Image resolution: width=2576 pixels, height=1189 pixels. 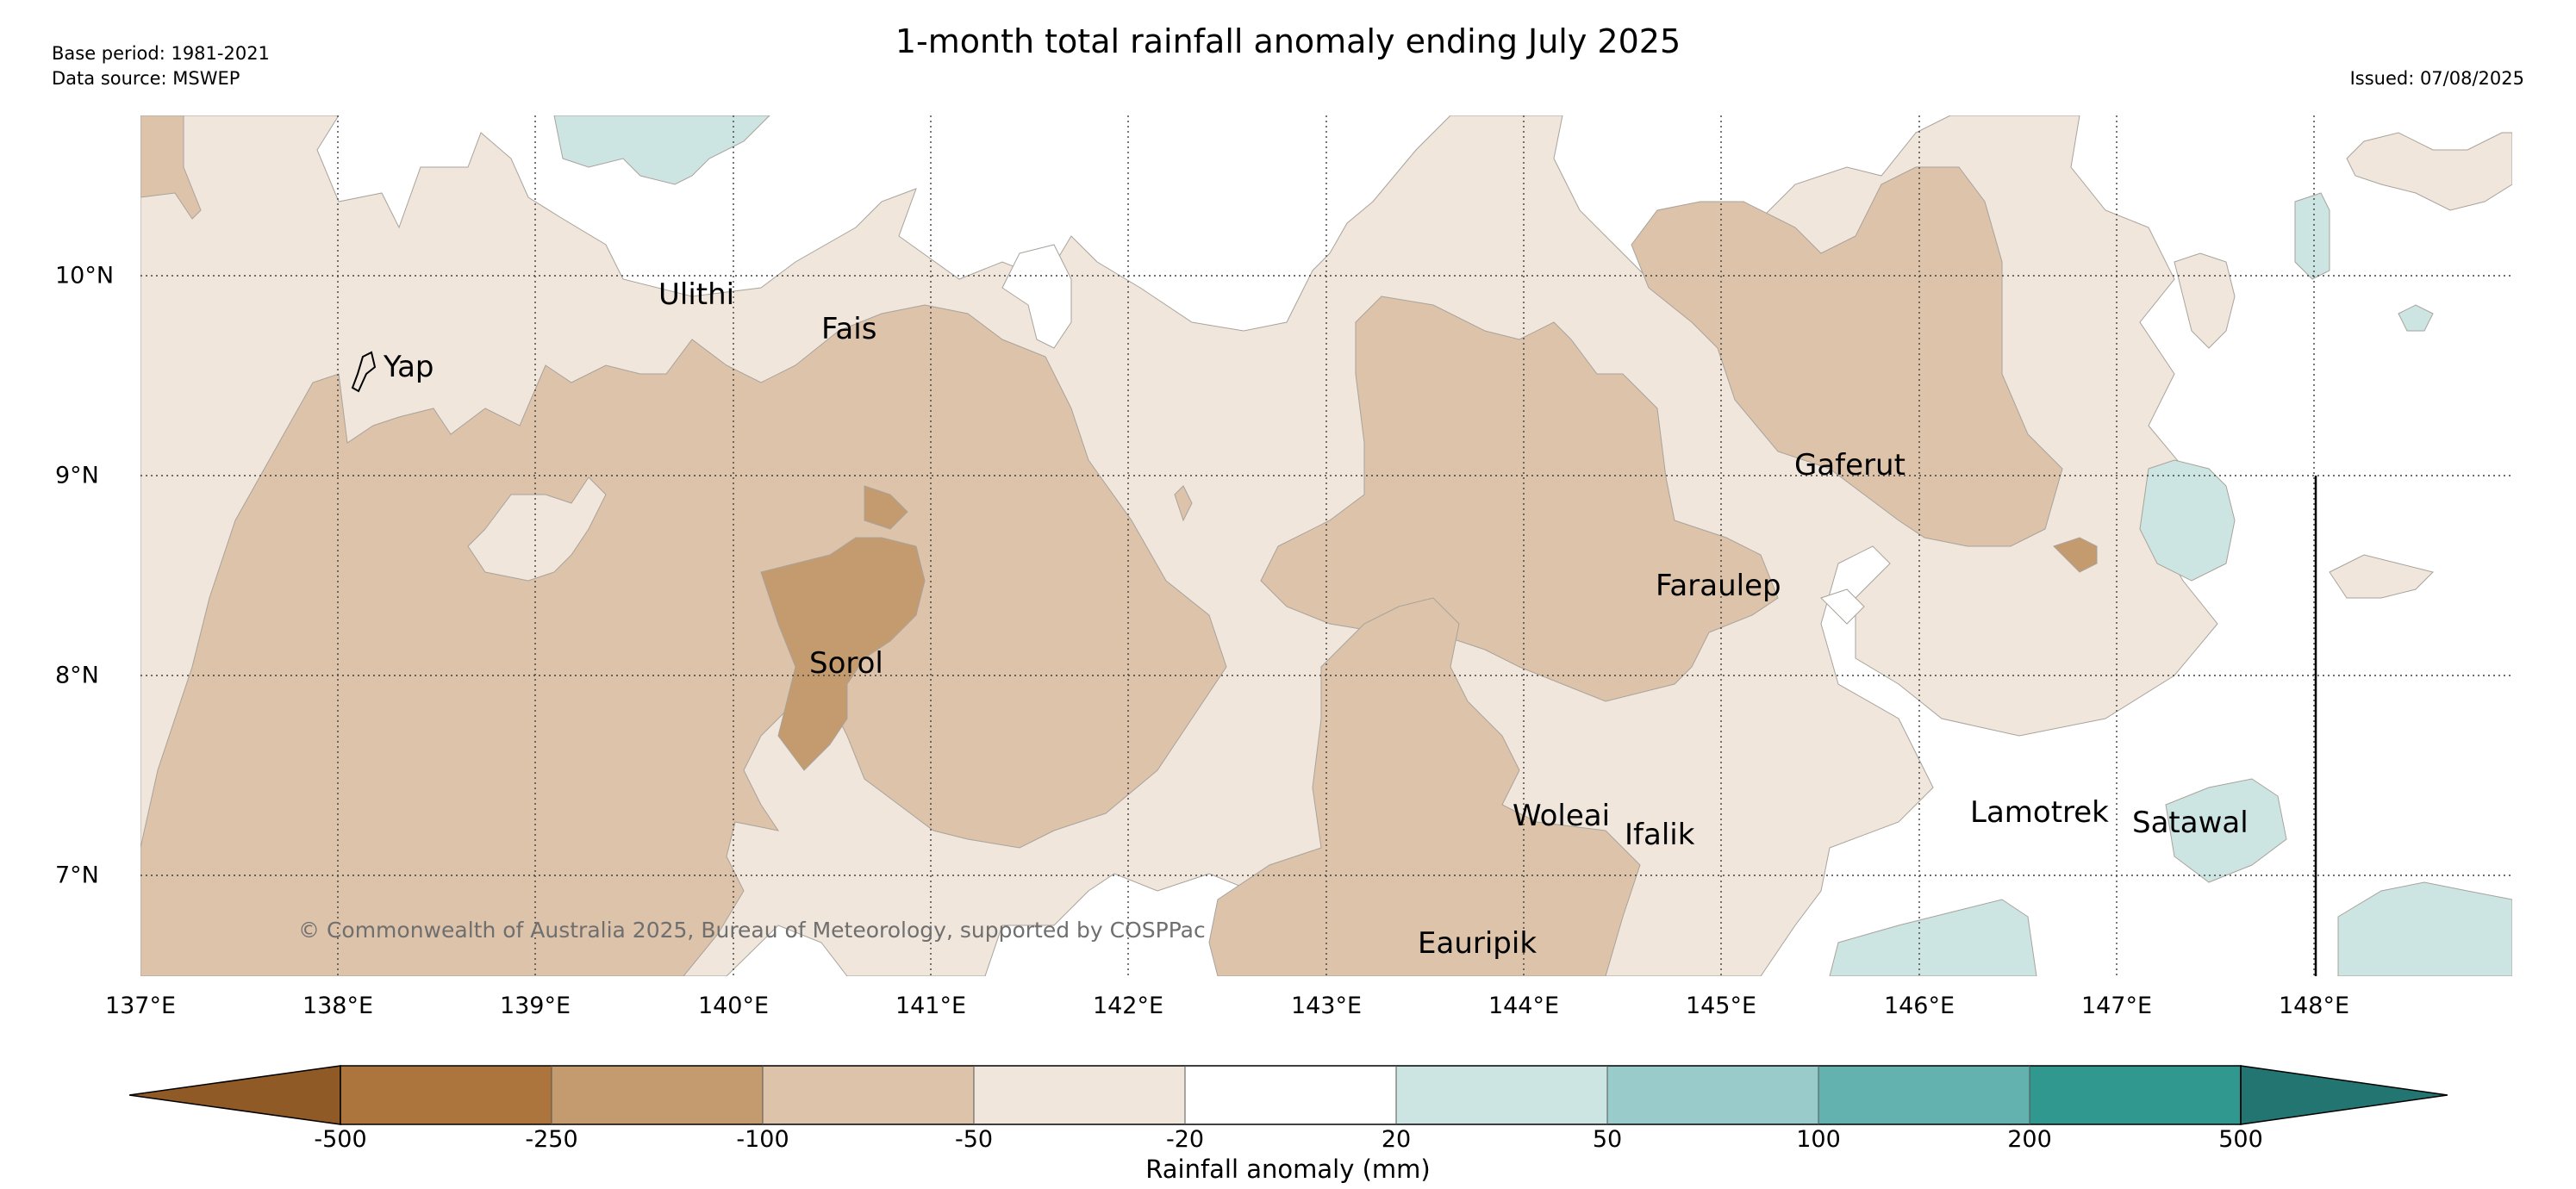 What do you see at coordinates (551, 1140) in the screenshot?
I see `colorbar-tick-label: -250` at bounding box center [551, 1140].